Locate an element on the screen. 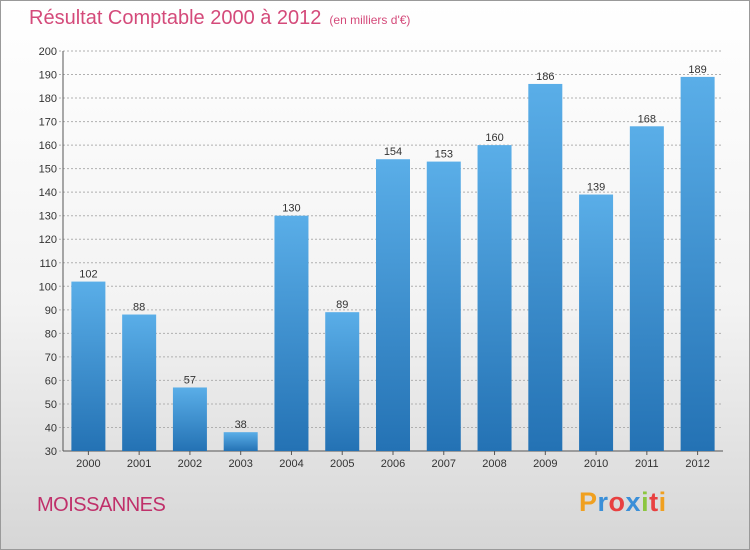 The image size is (750, 550). x-tick-label: 2009 is located at coordinates (545, 464).